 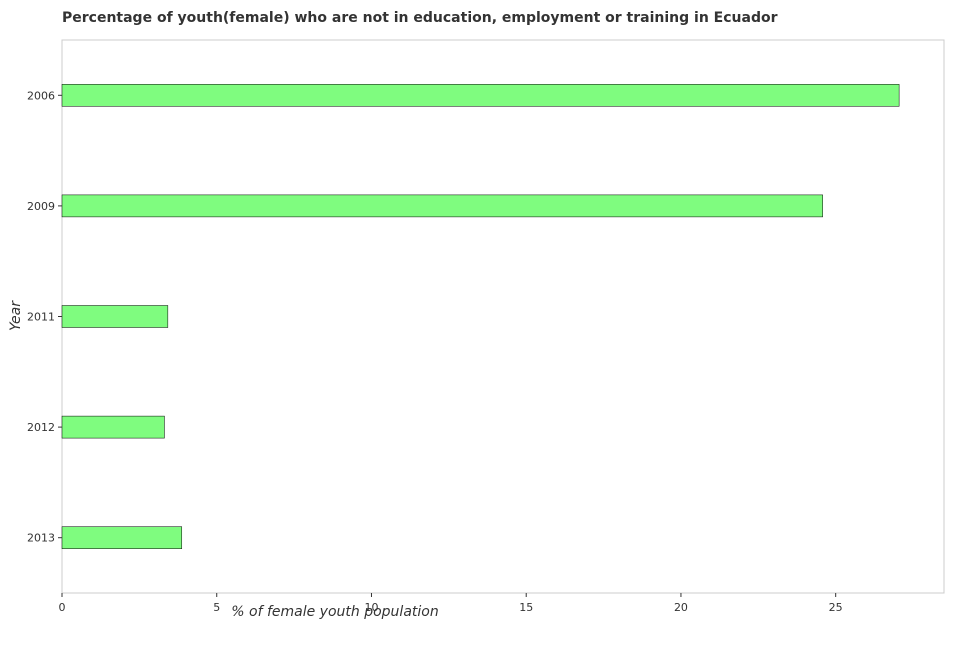 What do you see at coordinates (371, 607) in the screenshot?
I see `x-tick-label: 10` at bounding box center [371, 607].